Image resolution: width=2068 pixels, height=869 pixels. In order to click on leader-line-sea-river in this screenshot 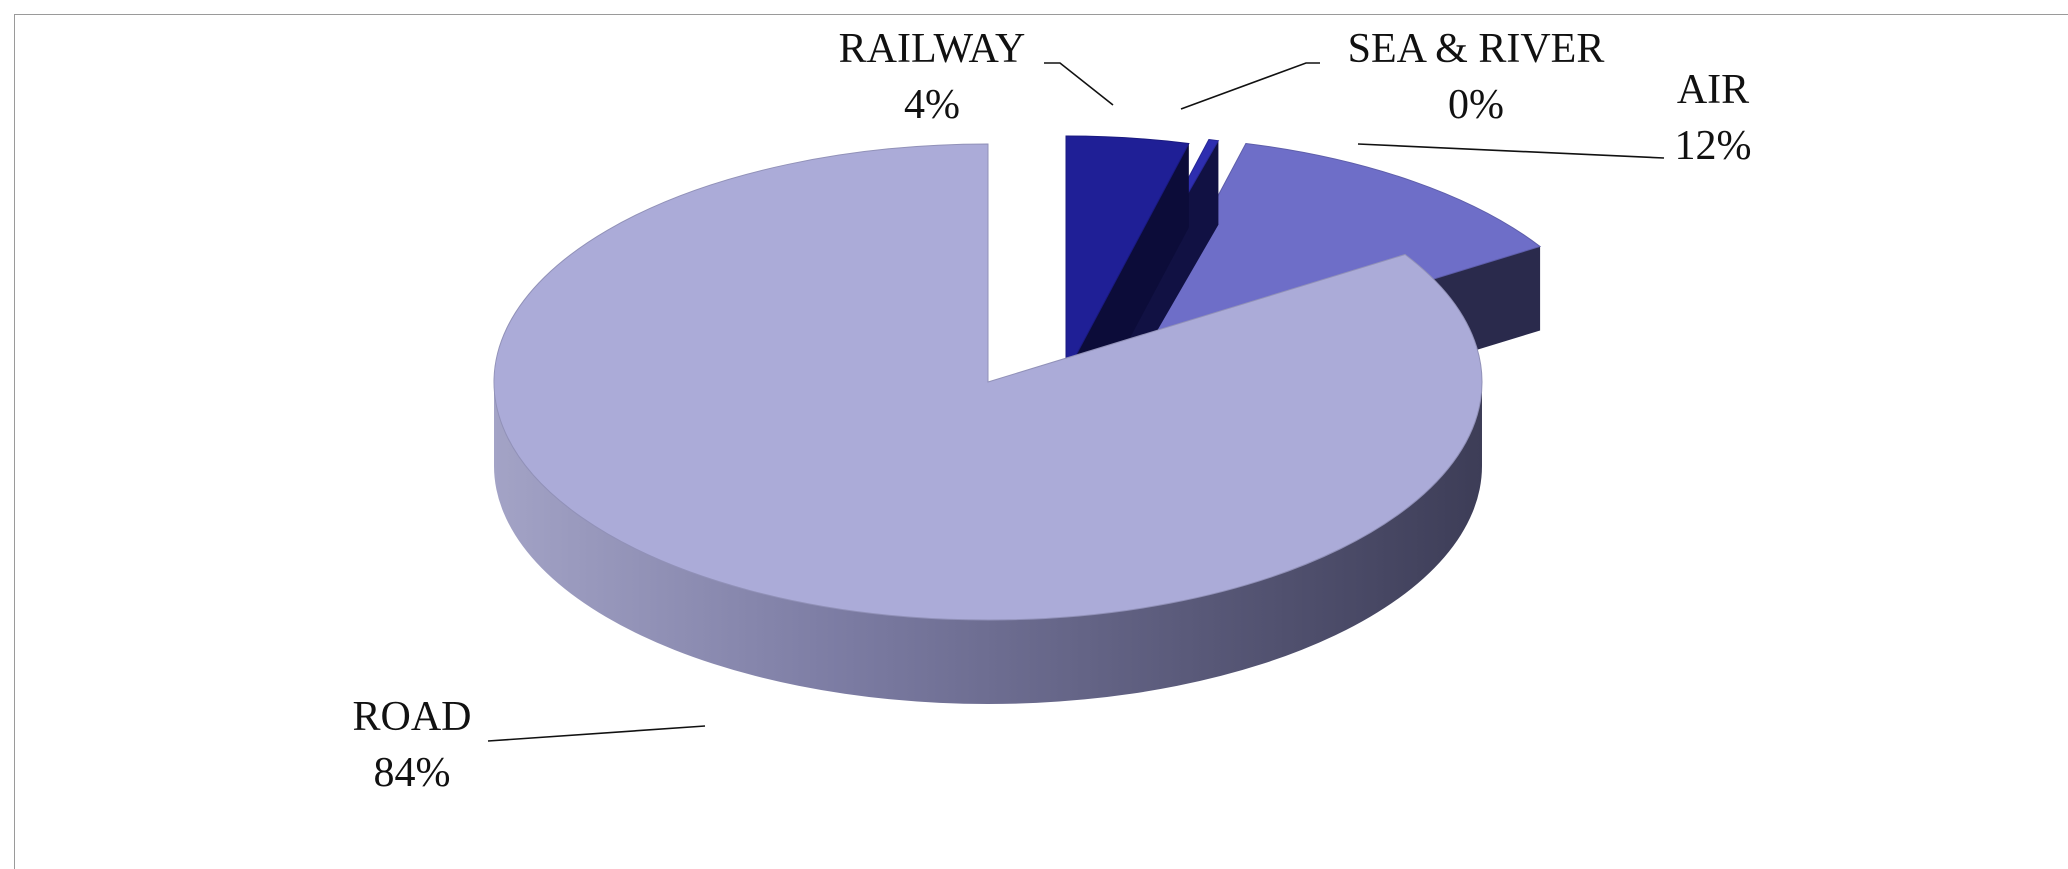, I will do `click(1250, 86)`.